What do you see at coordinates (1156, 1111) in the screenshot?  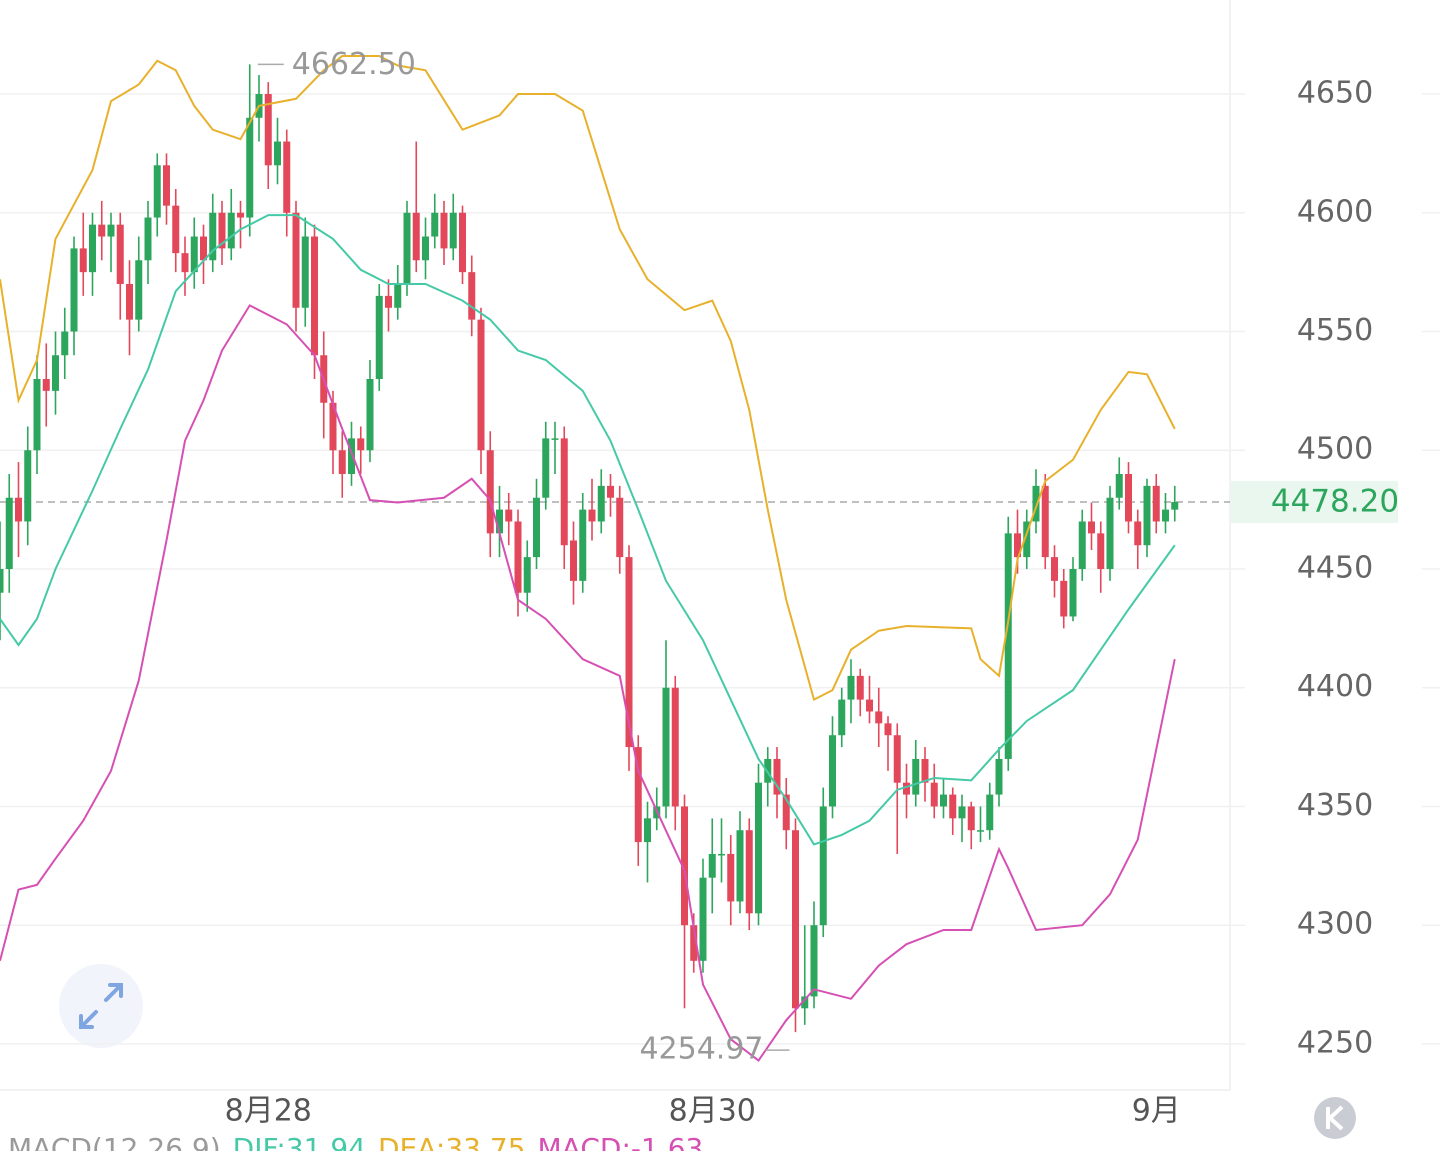 I see `x-tick-label: 9月` at bounding box center [1156, 1111].